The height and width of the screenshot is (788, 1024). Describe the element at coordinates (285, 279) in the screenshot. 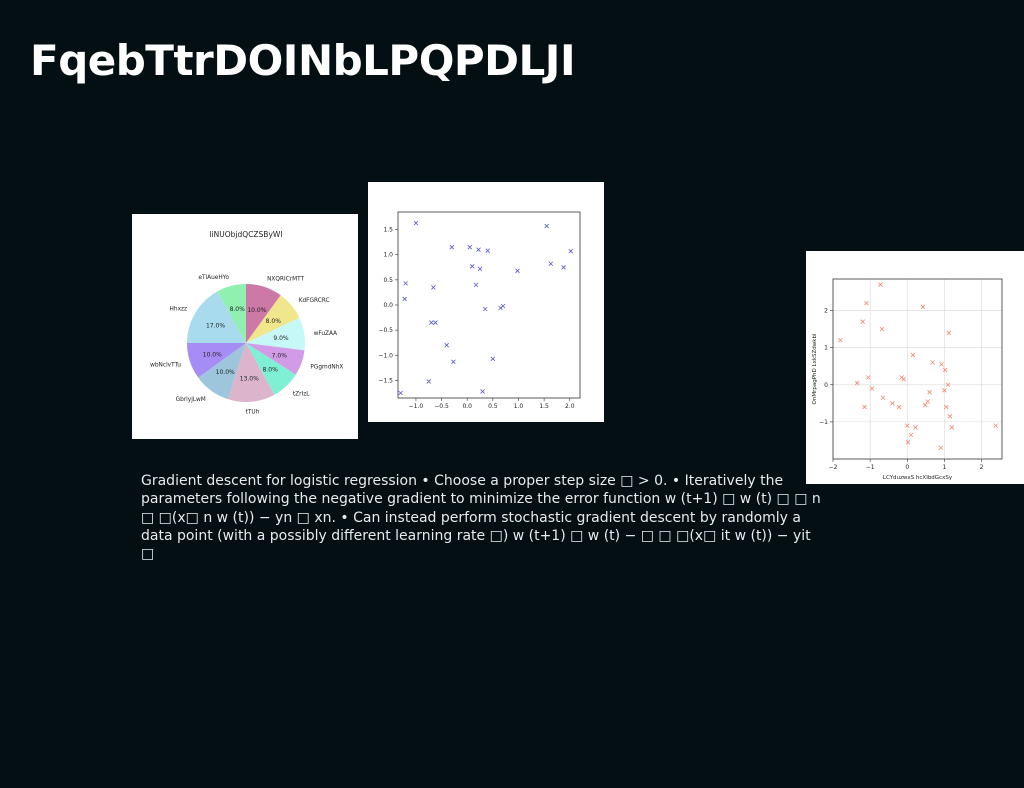

I see `pie-slice-label-0: NXQRICrMTT` at that location.